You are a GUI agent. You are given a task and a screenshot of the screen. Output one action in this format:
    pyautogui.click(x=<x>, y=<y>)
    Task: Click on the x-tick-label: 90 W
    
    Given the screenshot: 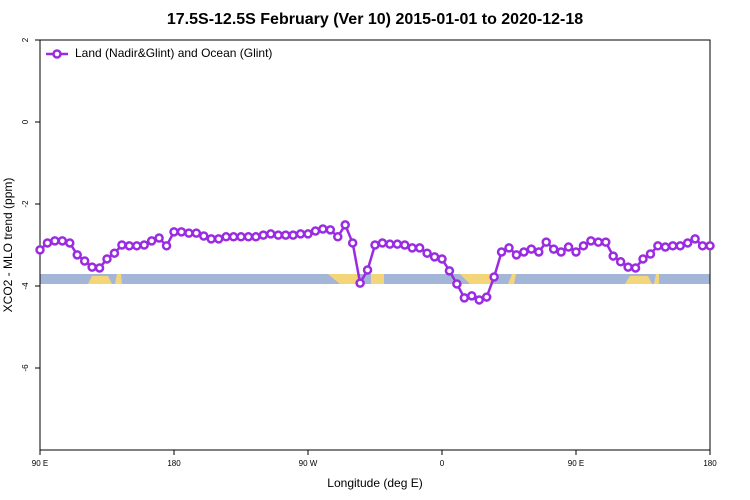 What is the action you would take?
    pyautogui.click(x=308, y=463)
    